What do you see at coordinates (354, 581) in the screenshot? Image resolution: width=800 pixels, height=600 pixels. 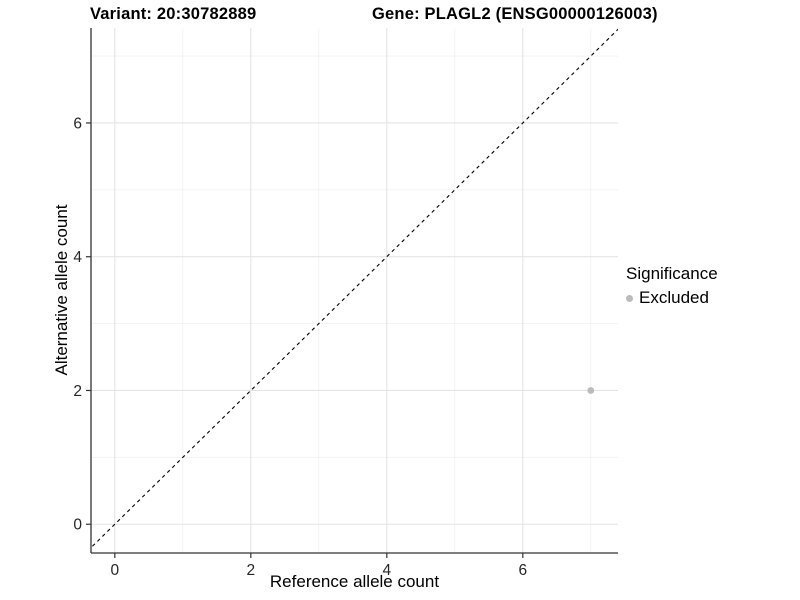 I see `x-axis-title: Reference allele count` at bounding box center [354, 581].